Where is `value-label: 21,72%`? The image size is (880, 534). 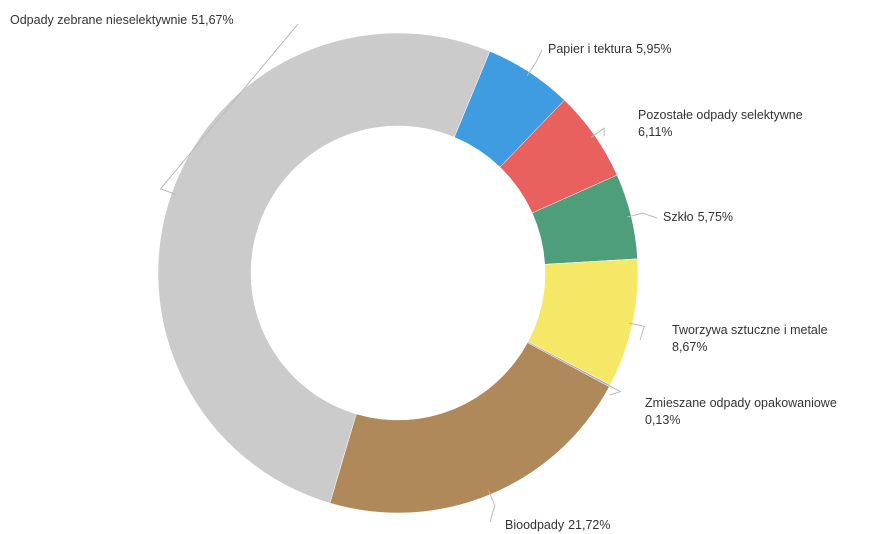
value-label: 21,72% is located at coordinates (589, 525).